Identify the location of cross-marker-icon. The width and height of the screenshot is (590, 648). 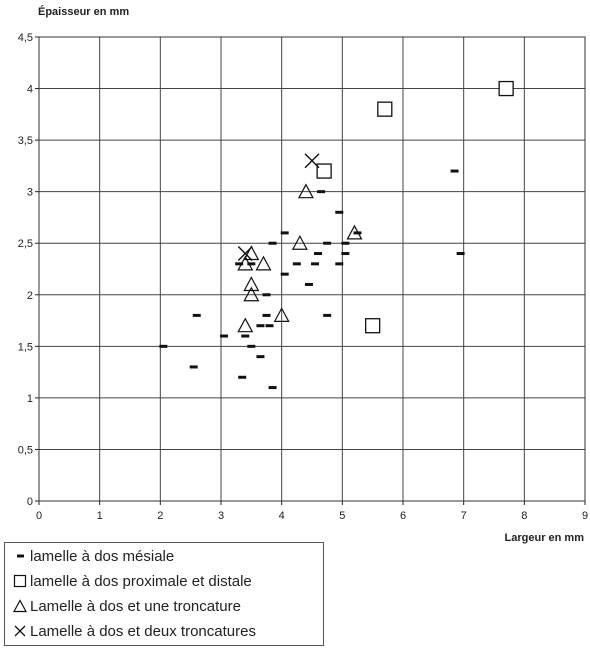
(20, 631).